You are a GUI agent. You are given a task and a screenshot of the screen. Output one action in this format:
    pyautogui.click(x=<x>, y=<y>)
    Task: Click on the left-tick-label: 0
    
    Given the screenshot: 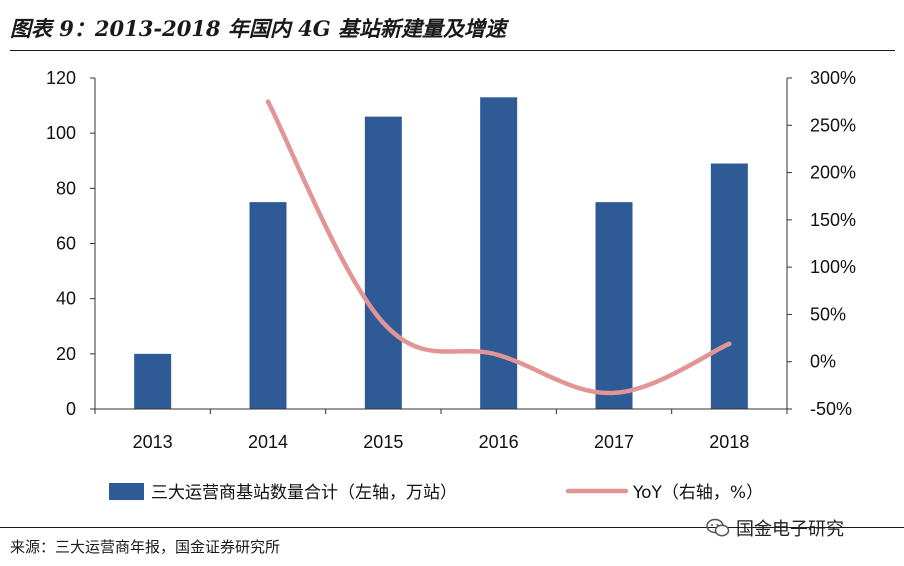 What is the action you would take?
    pyautogui.click(x=71, y=409)
    